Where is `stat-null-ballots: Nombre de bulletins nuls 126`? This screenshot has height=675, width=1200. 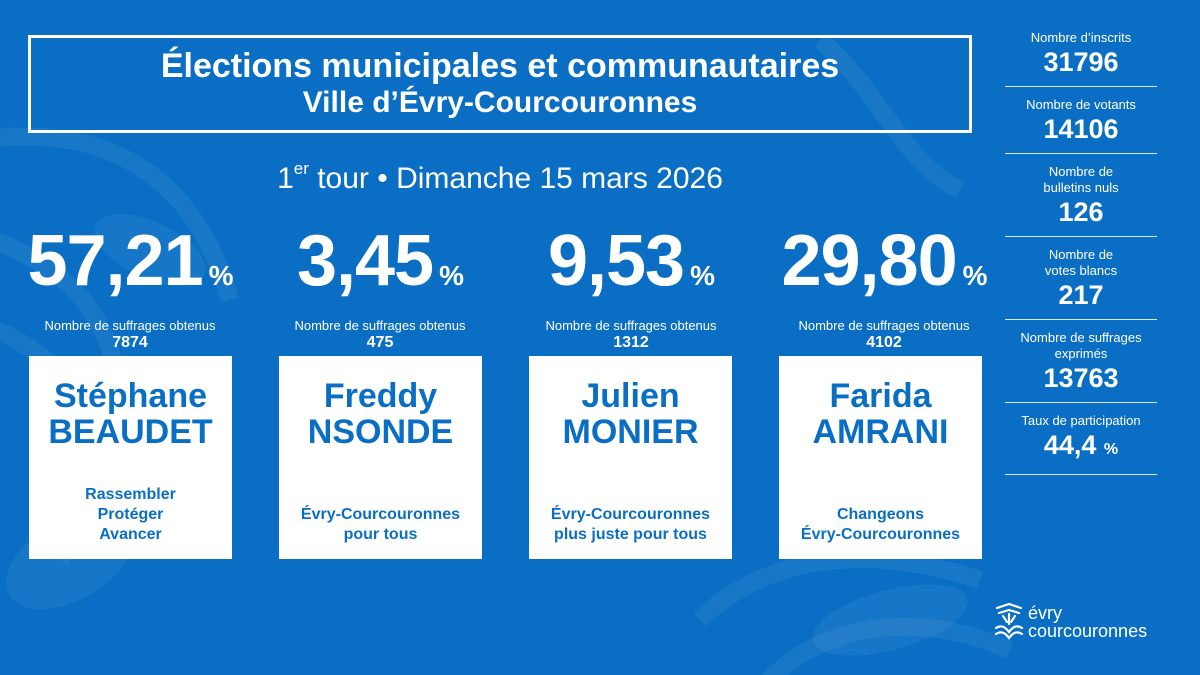
stat-null-ballots: Nombre de bulletins nuls 126 is located at coordinates (1081, 200).